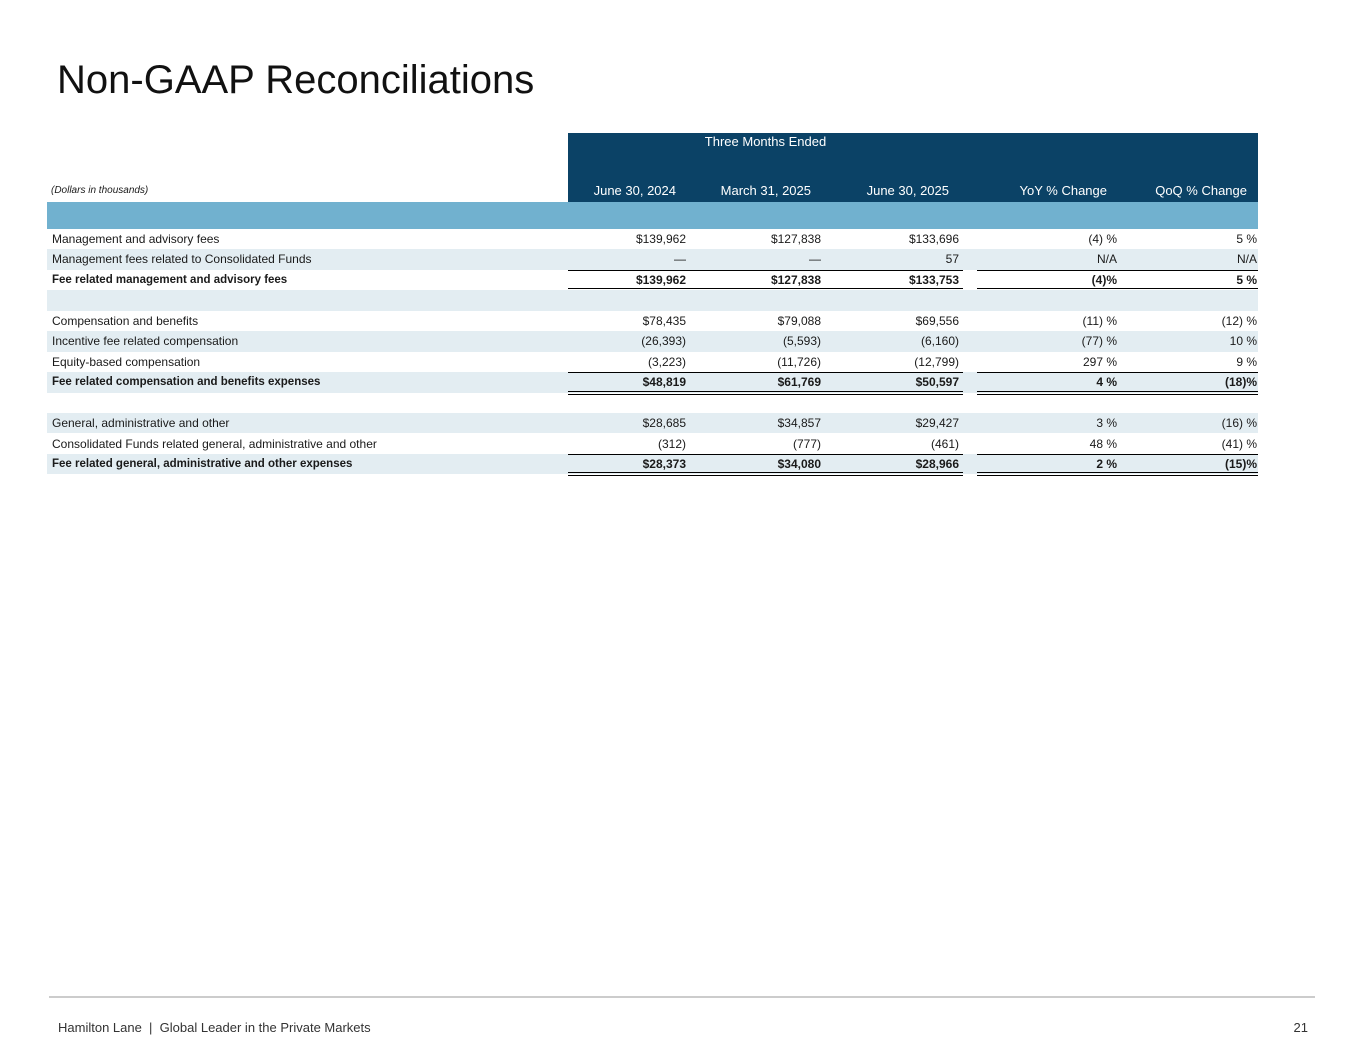  Describe the element at coordinates (1106, 463) in the screenshot. I see `total-value: 2 %` at that location.